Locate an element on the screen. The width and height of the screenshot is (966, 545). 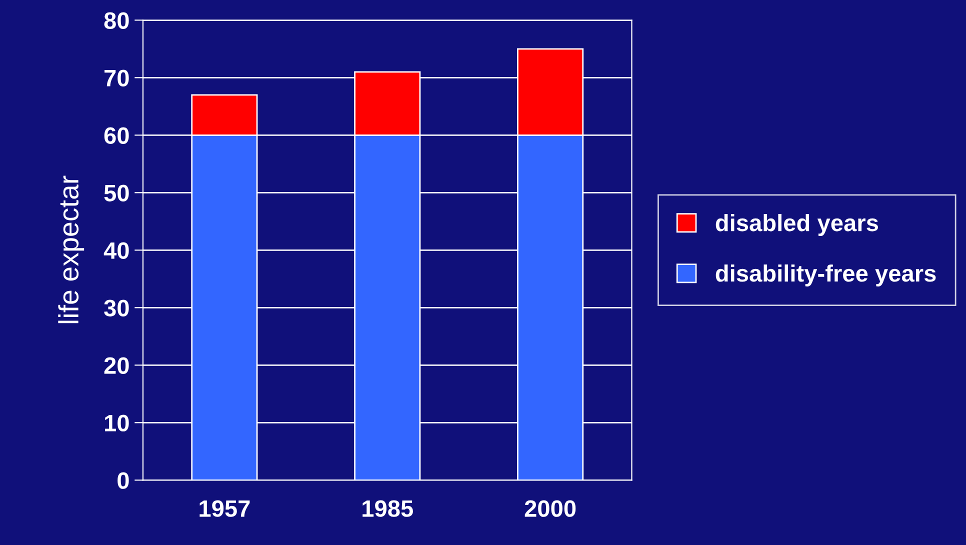
y-tick-label: 20 is located at coordinates (116, 365).